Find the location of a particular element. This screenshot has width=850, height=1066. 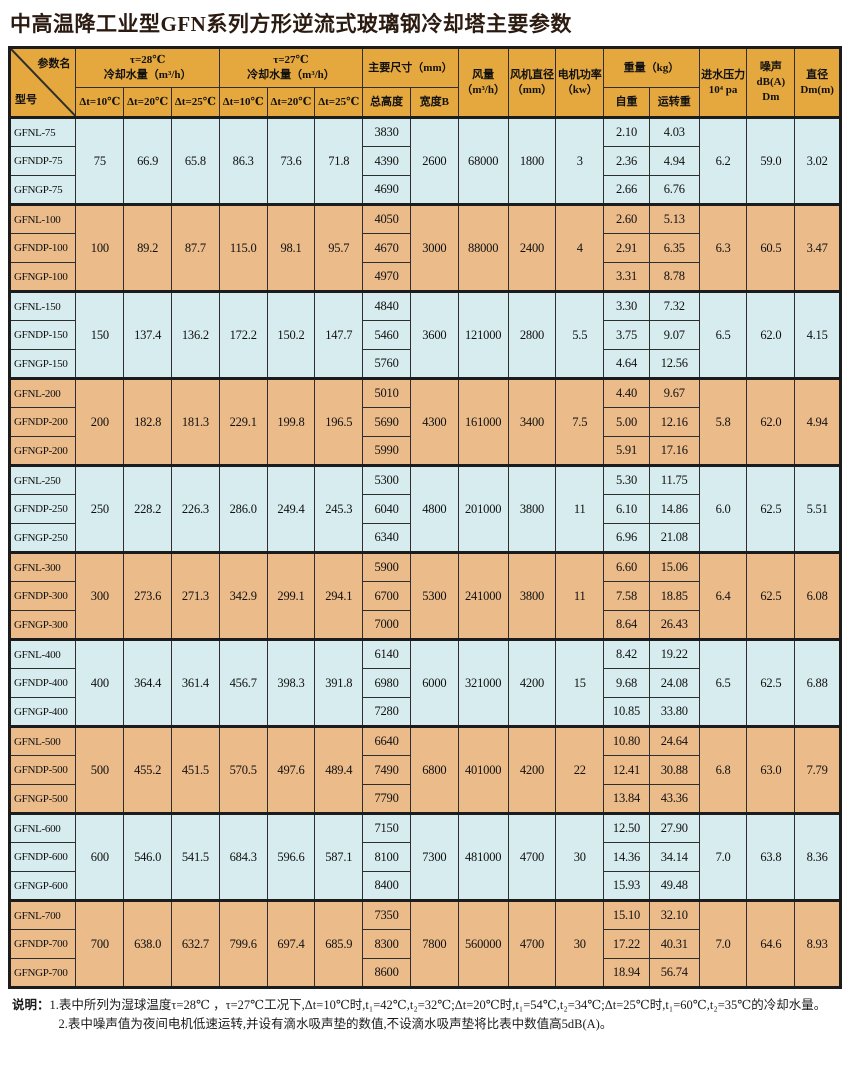

header-corner-model: 型号 is located at coordinates (26, 100).